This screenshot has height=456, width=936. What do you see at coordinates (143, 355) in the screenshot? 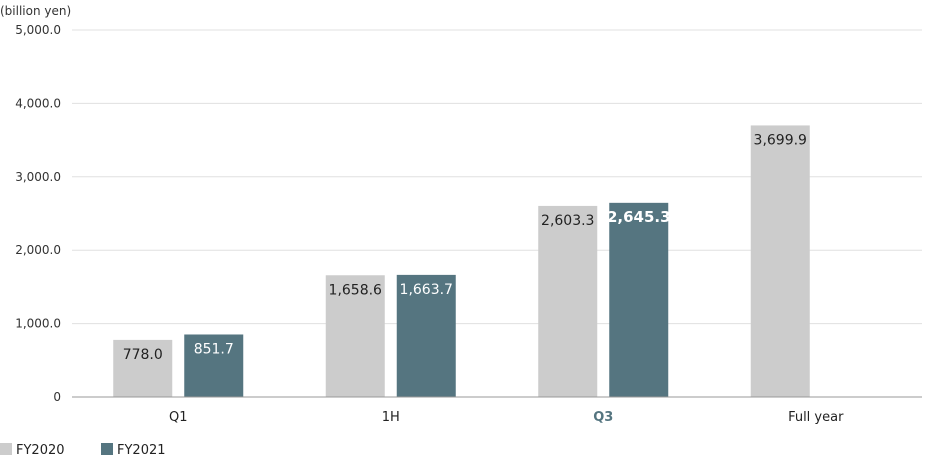
I see `bar-value-label: 778.0` at bounding box center [143, 355].